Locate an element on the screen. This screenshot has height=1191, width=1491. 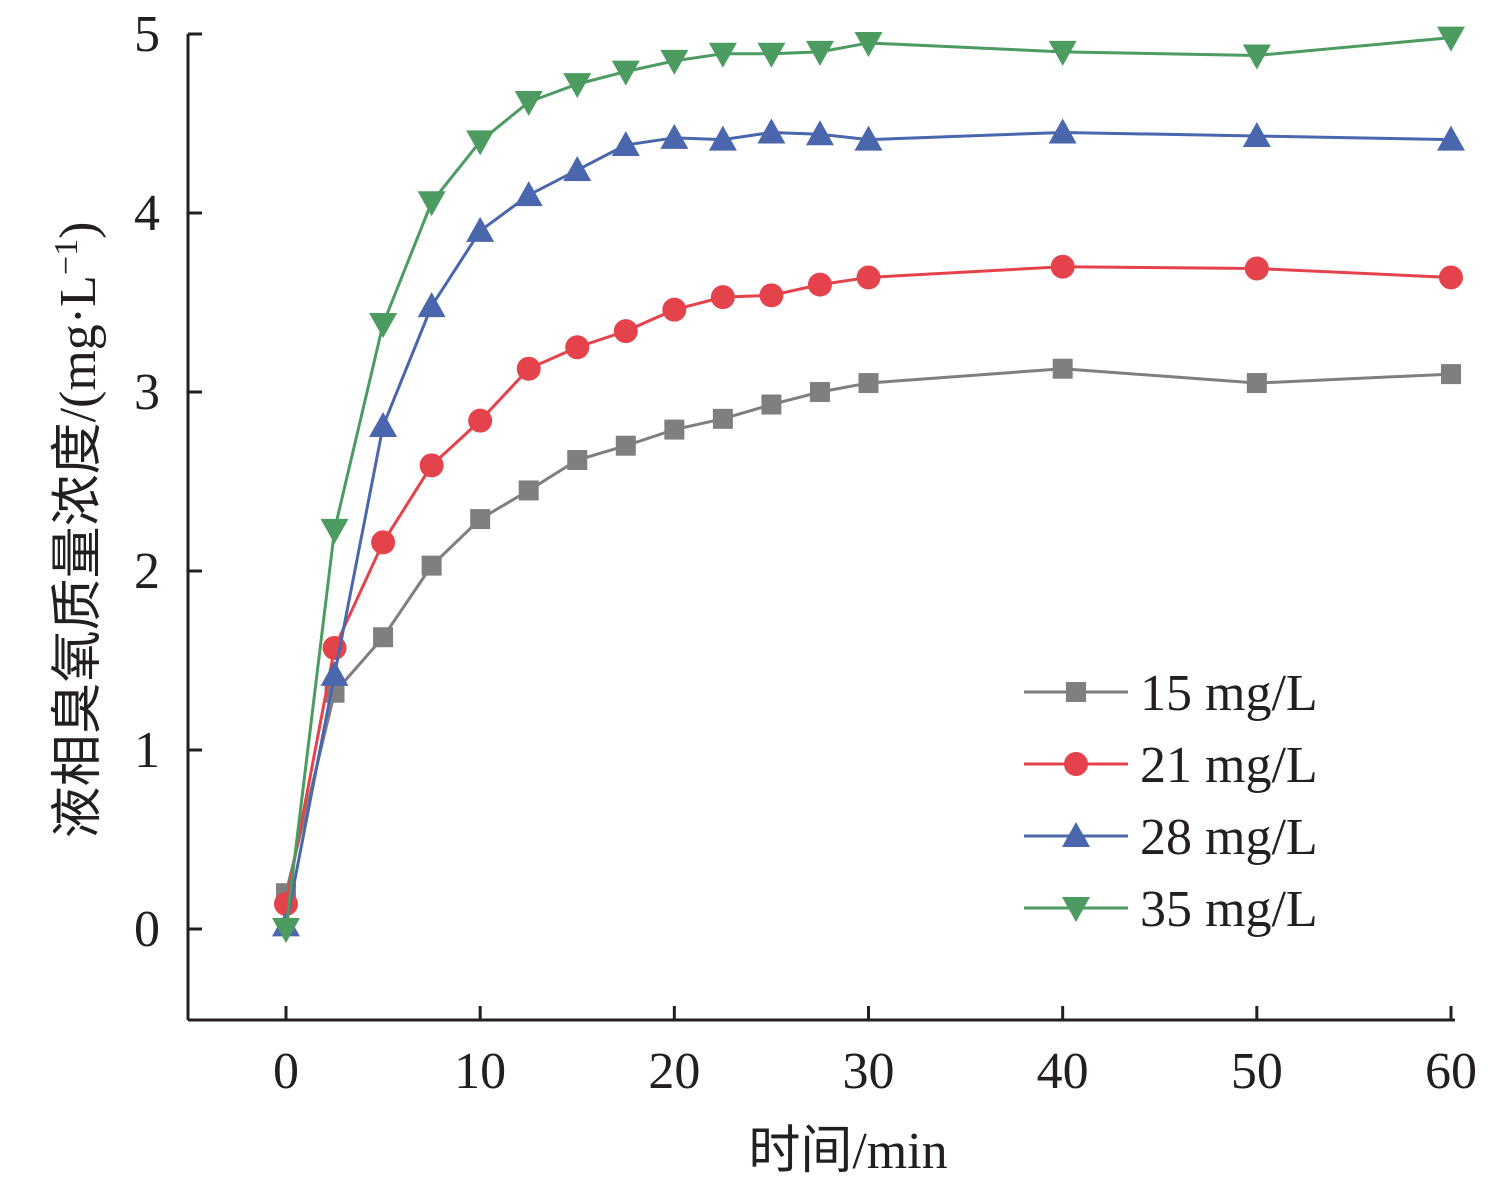
y-tick-label: 0 is located at coordinates (147, 929).